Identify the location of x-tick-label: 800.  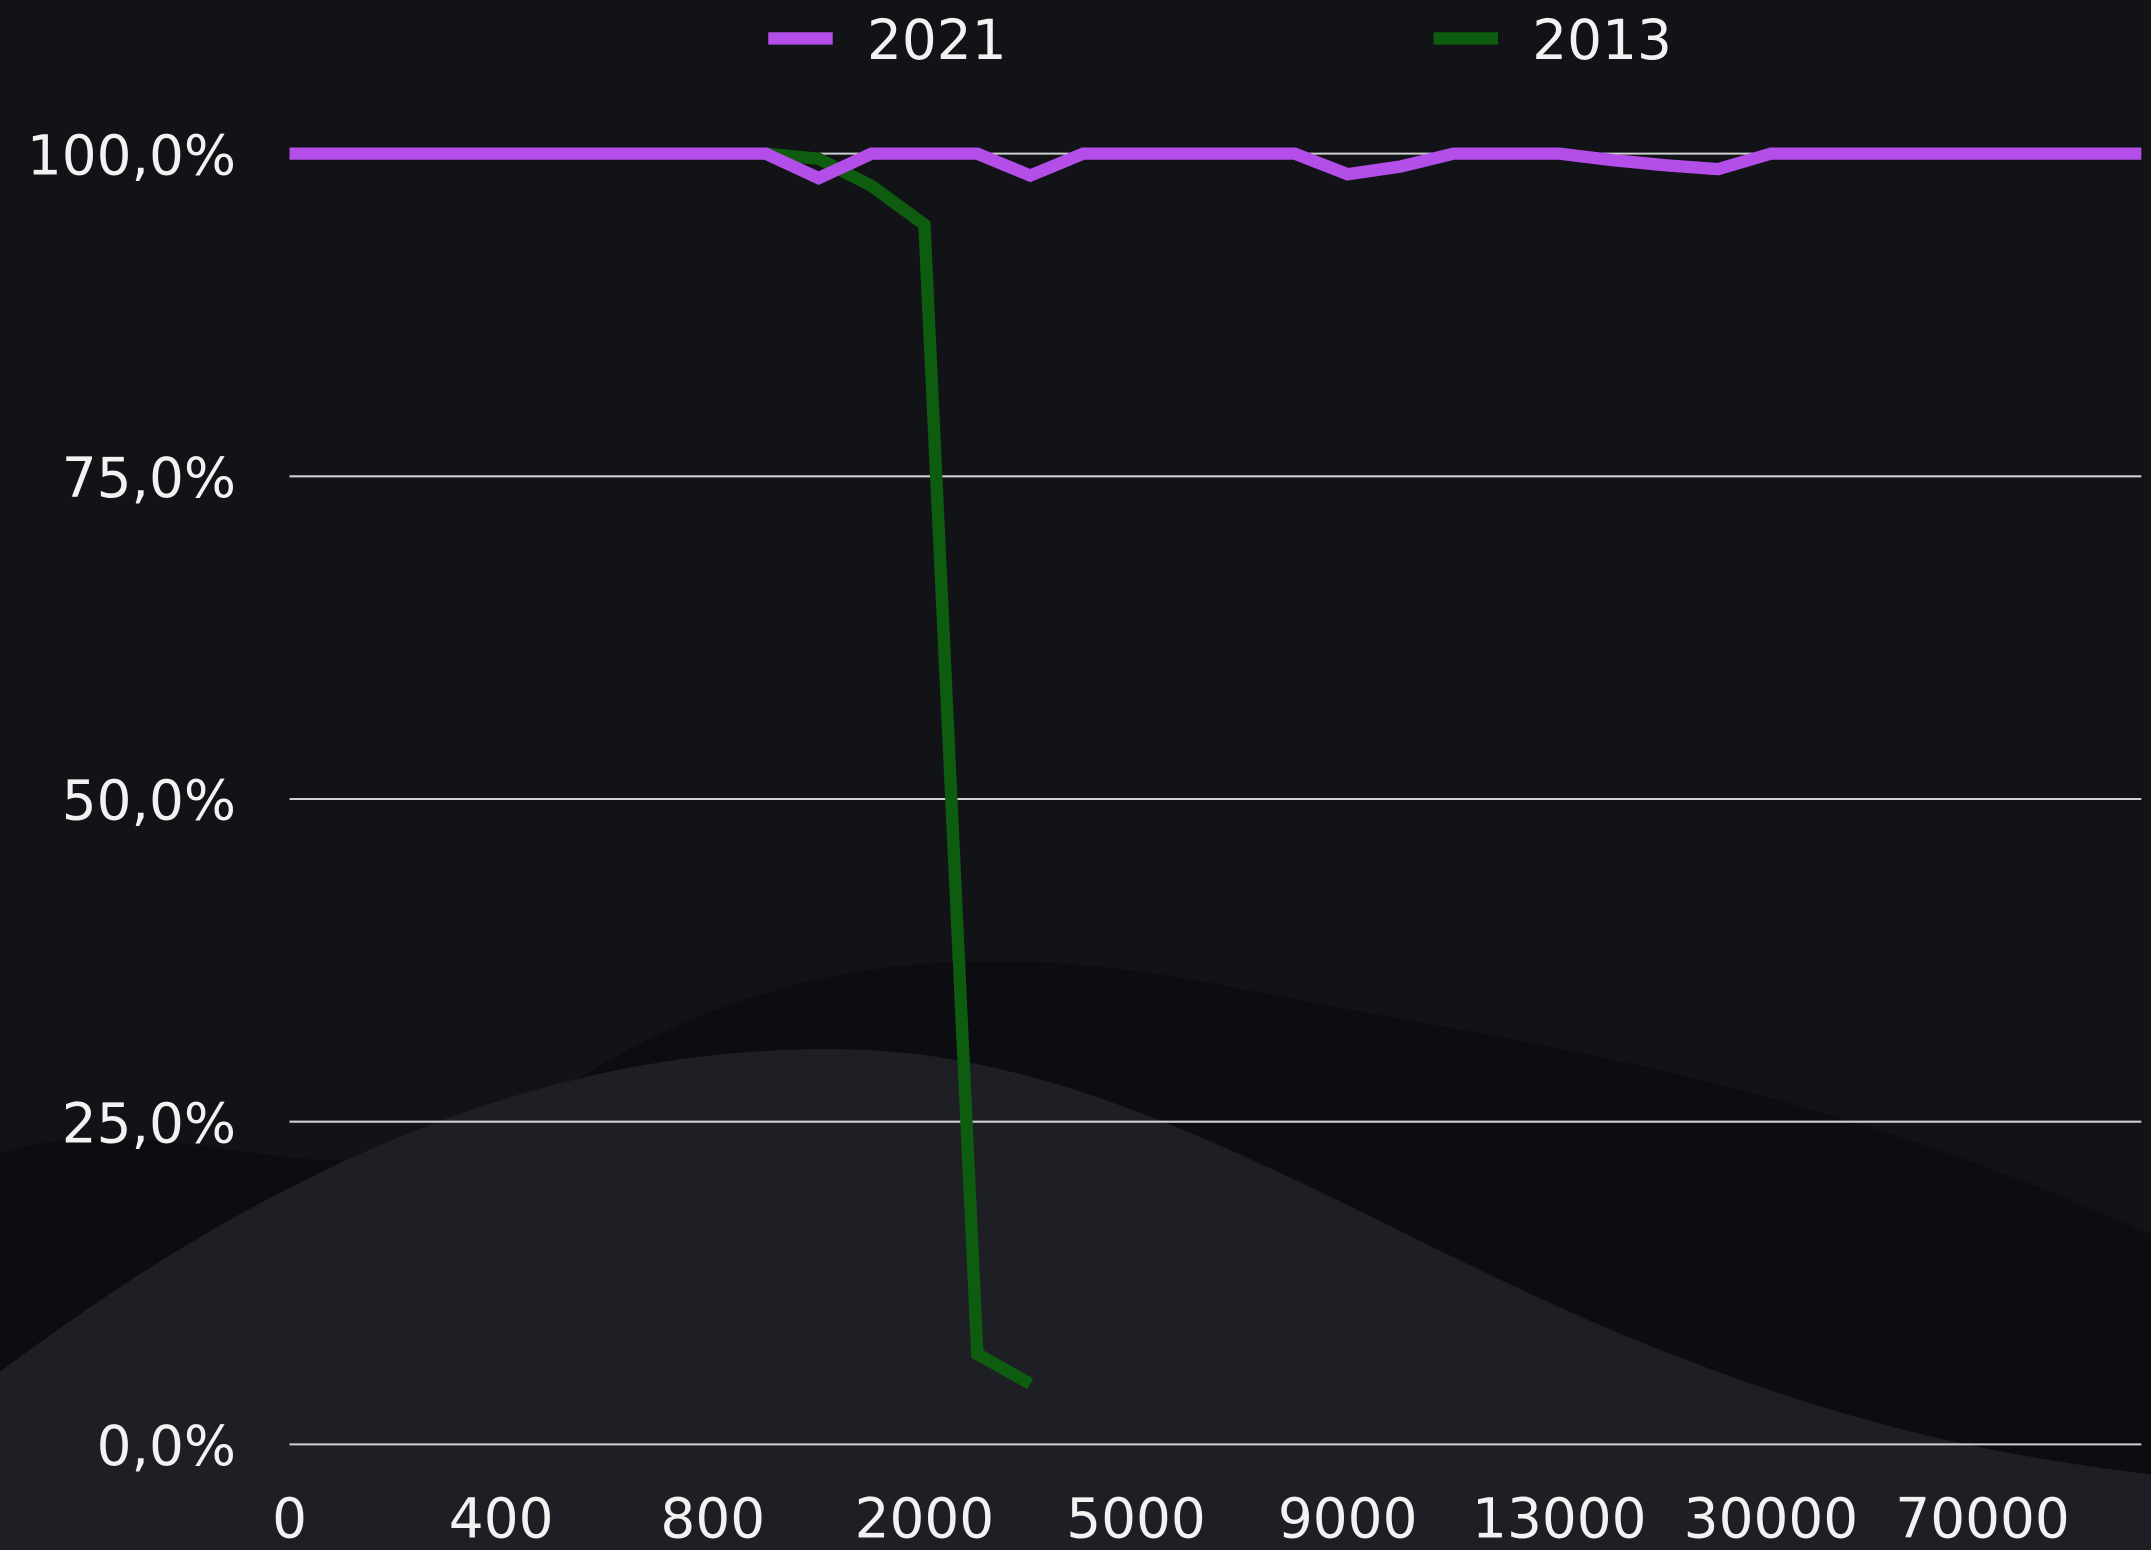
(712, 1518).